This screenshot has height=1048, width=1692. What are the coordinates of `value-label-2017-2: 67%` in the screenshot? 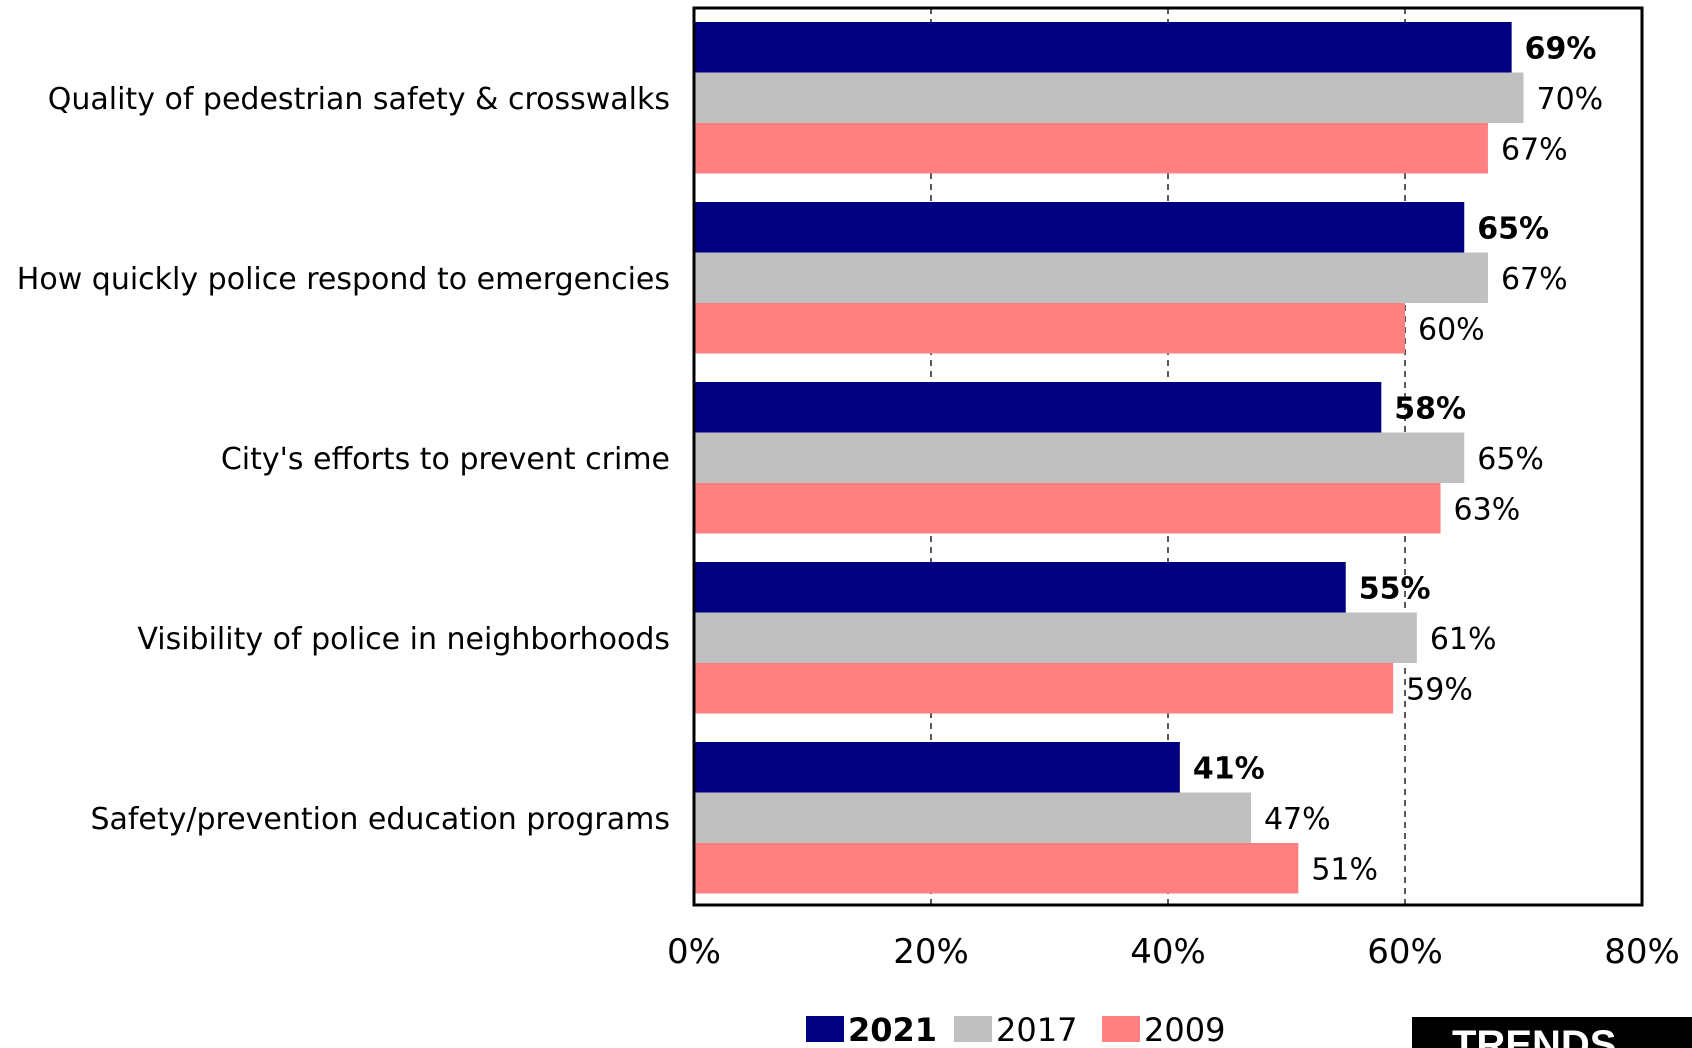 It's located at (1534, 279).